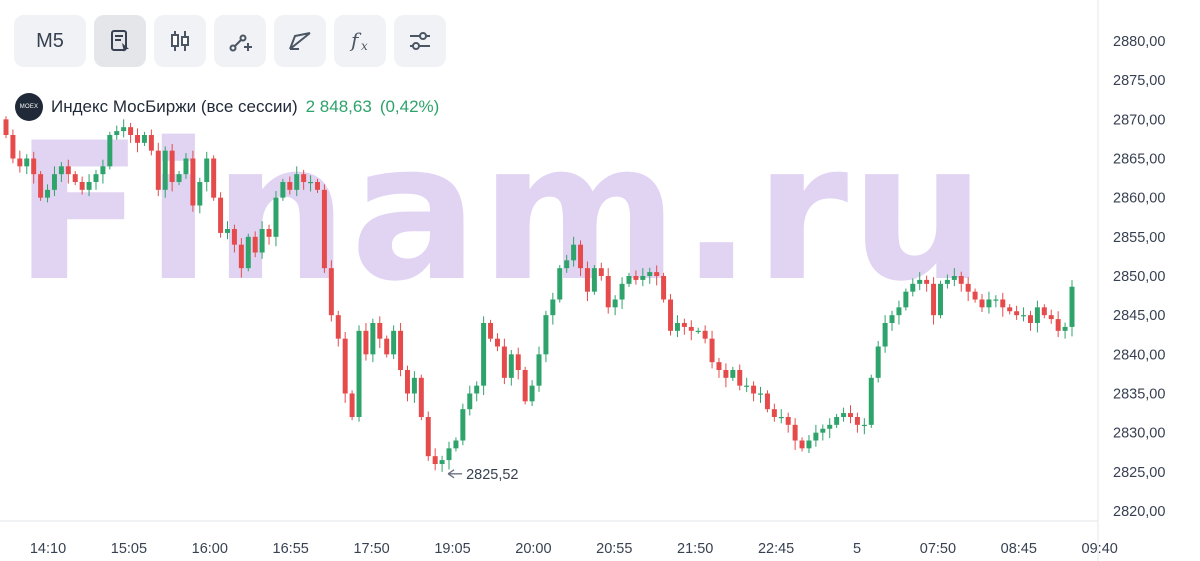 The image size is (1200, 561). Describe the element at coordinates (50, 41) in the screenshot. I see `timeframe-button: M5` at that location.